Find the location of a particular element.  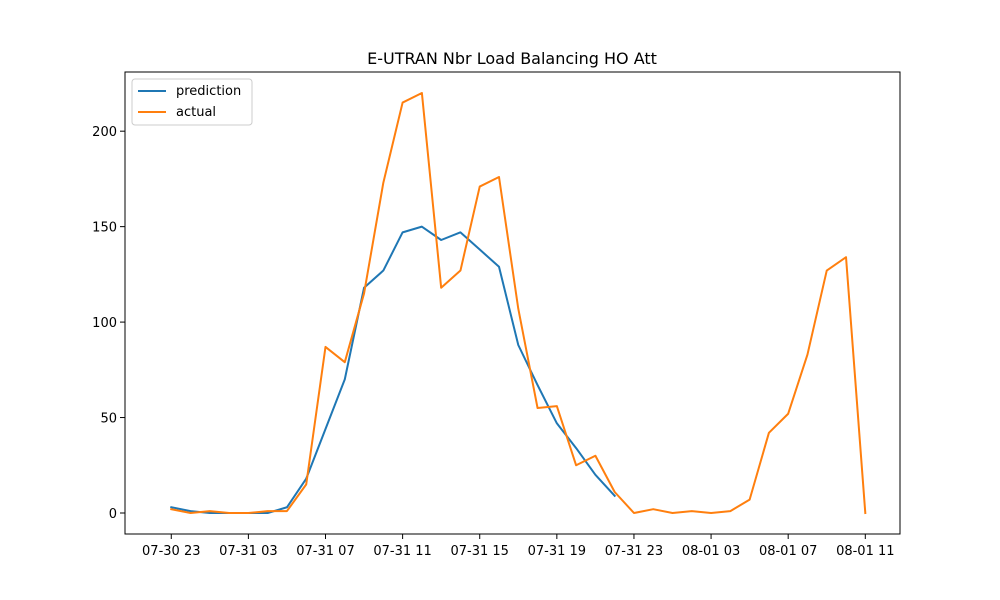

chart-title: E-UTRAN Nbr Load Balancing HO Att is located at coordinates (512, 58).